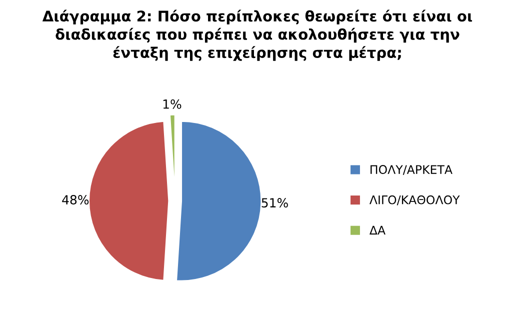 The height and width of the screenshot is (324, 515). I want to click on legend-label: ΛΙΓΟ/ΚΑΘΟΛΟΥ, so click(415, 200).